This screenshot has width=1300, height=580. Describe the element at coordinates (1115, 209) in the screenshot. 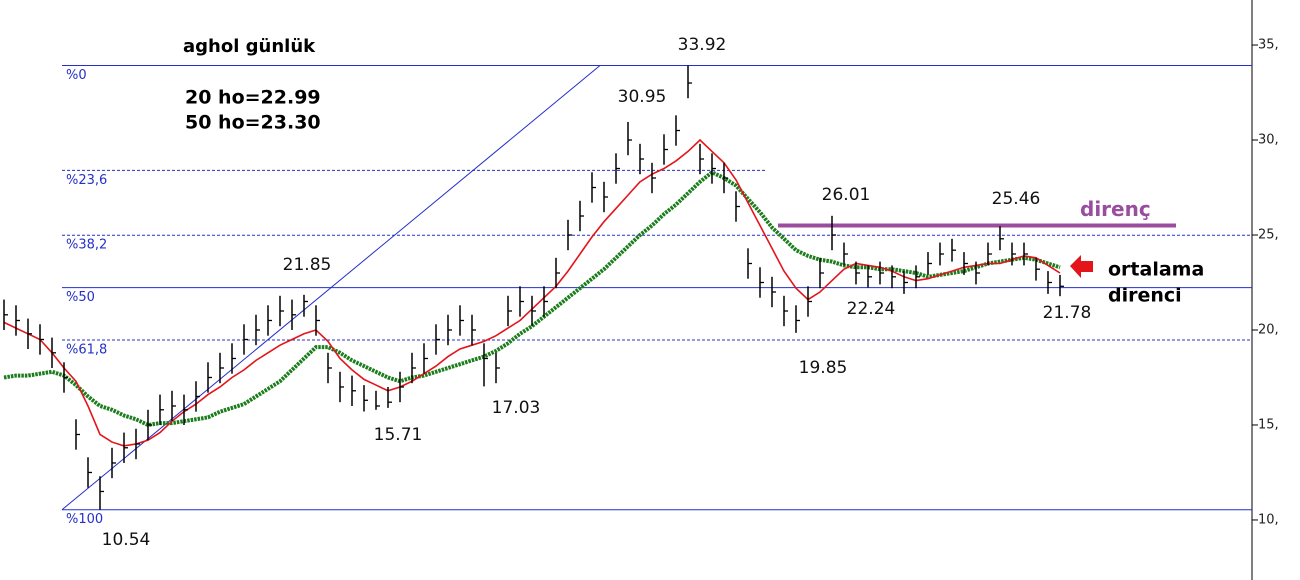

I see `resistance-label: direnç` at that location.